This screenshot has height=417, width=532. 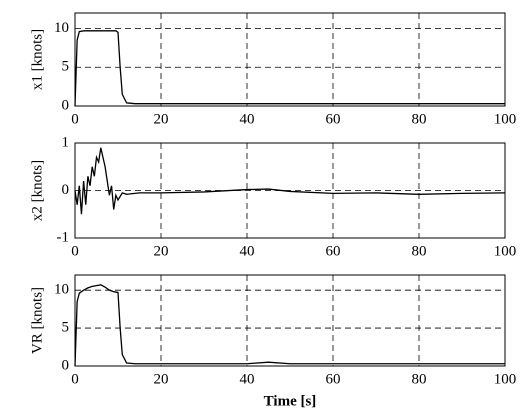 I want to click on y-axis-label: x1 [knots], so click(x=37, y=59).